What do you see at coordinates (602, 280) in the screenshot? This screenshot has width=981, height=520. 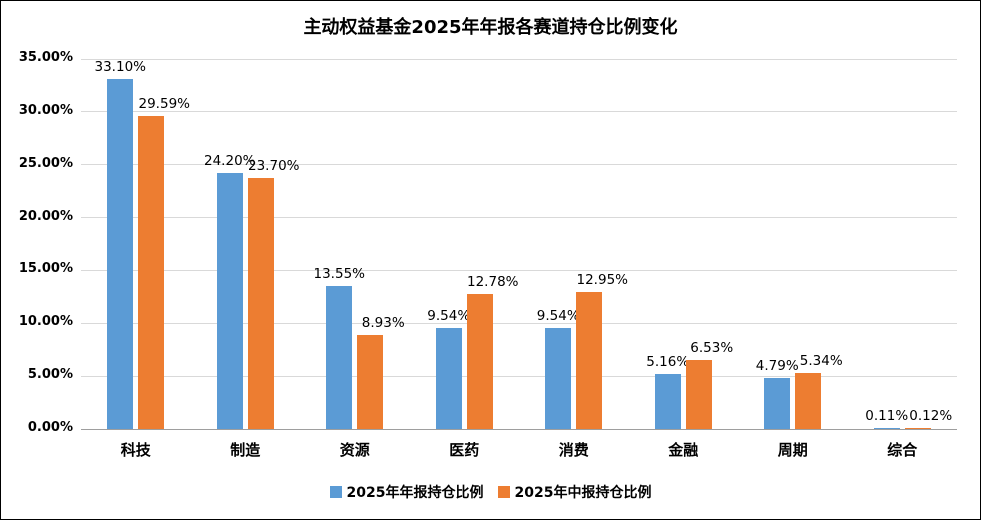 I see `data-label: 12.95%` at bounding box center [602, 280].